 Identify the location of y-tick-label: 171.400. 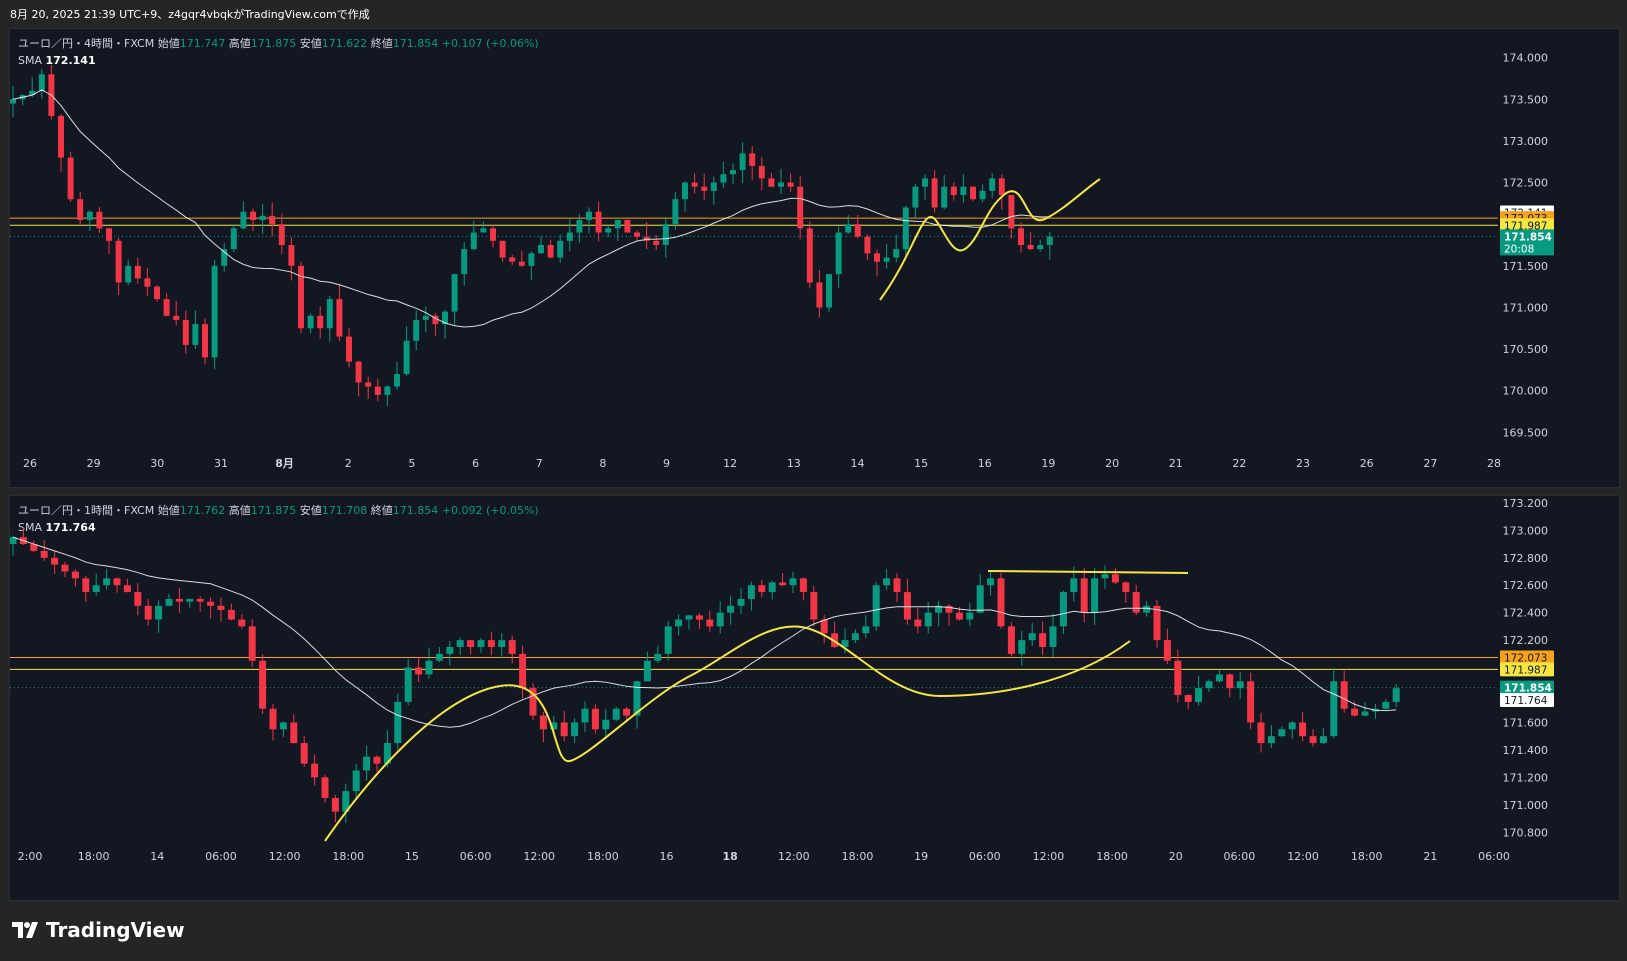
(1526, 750).